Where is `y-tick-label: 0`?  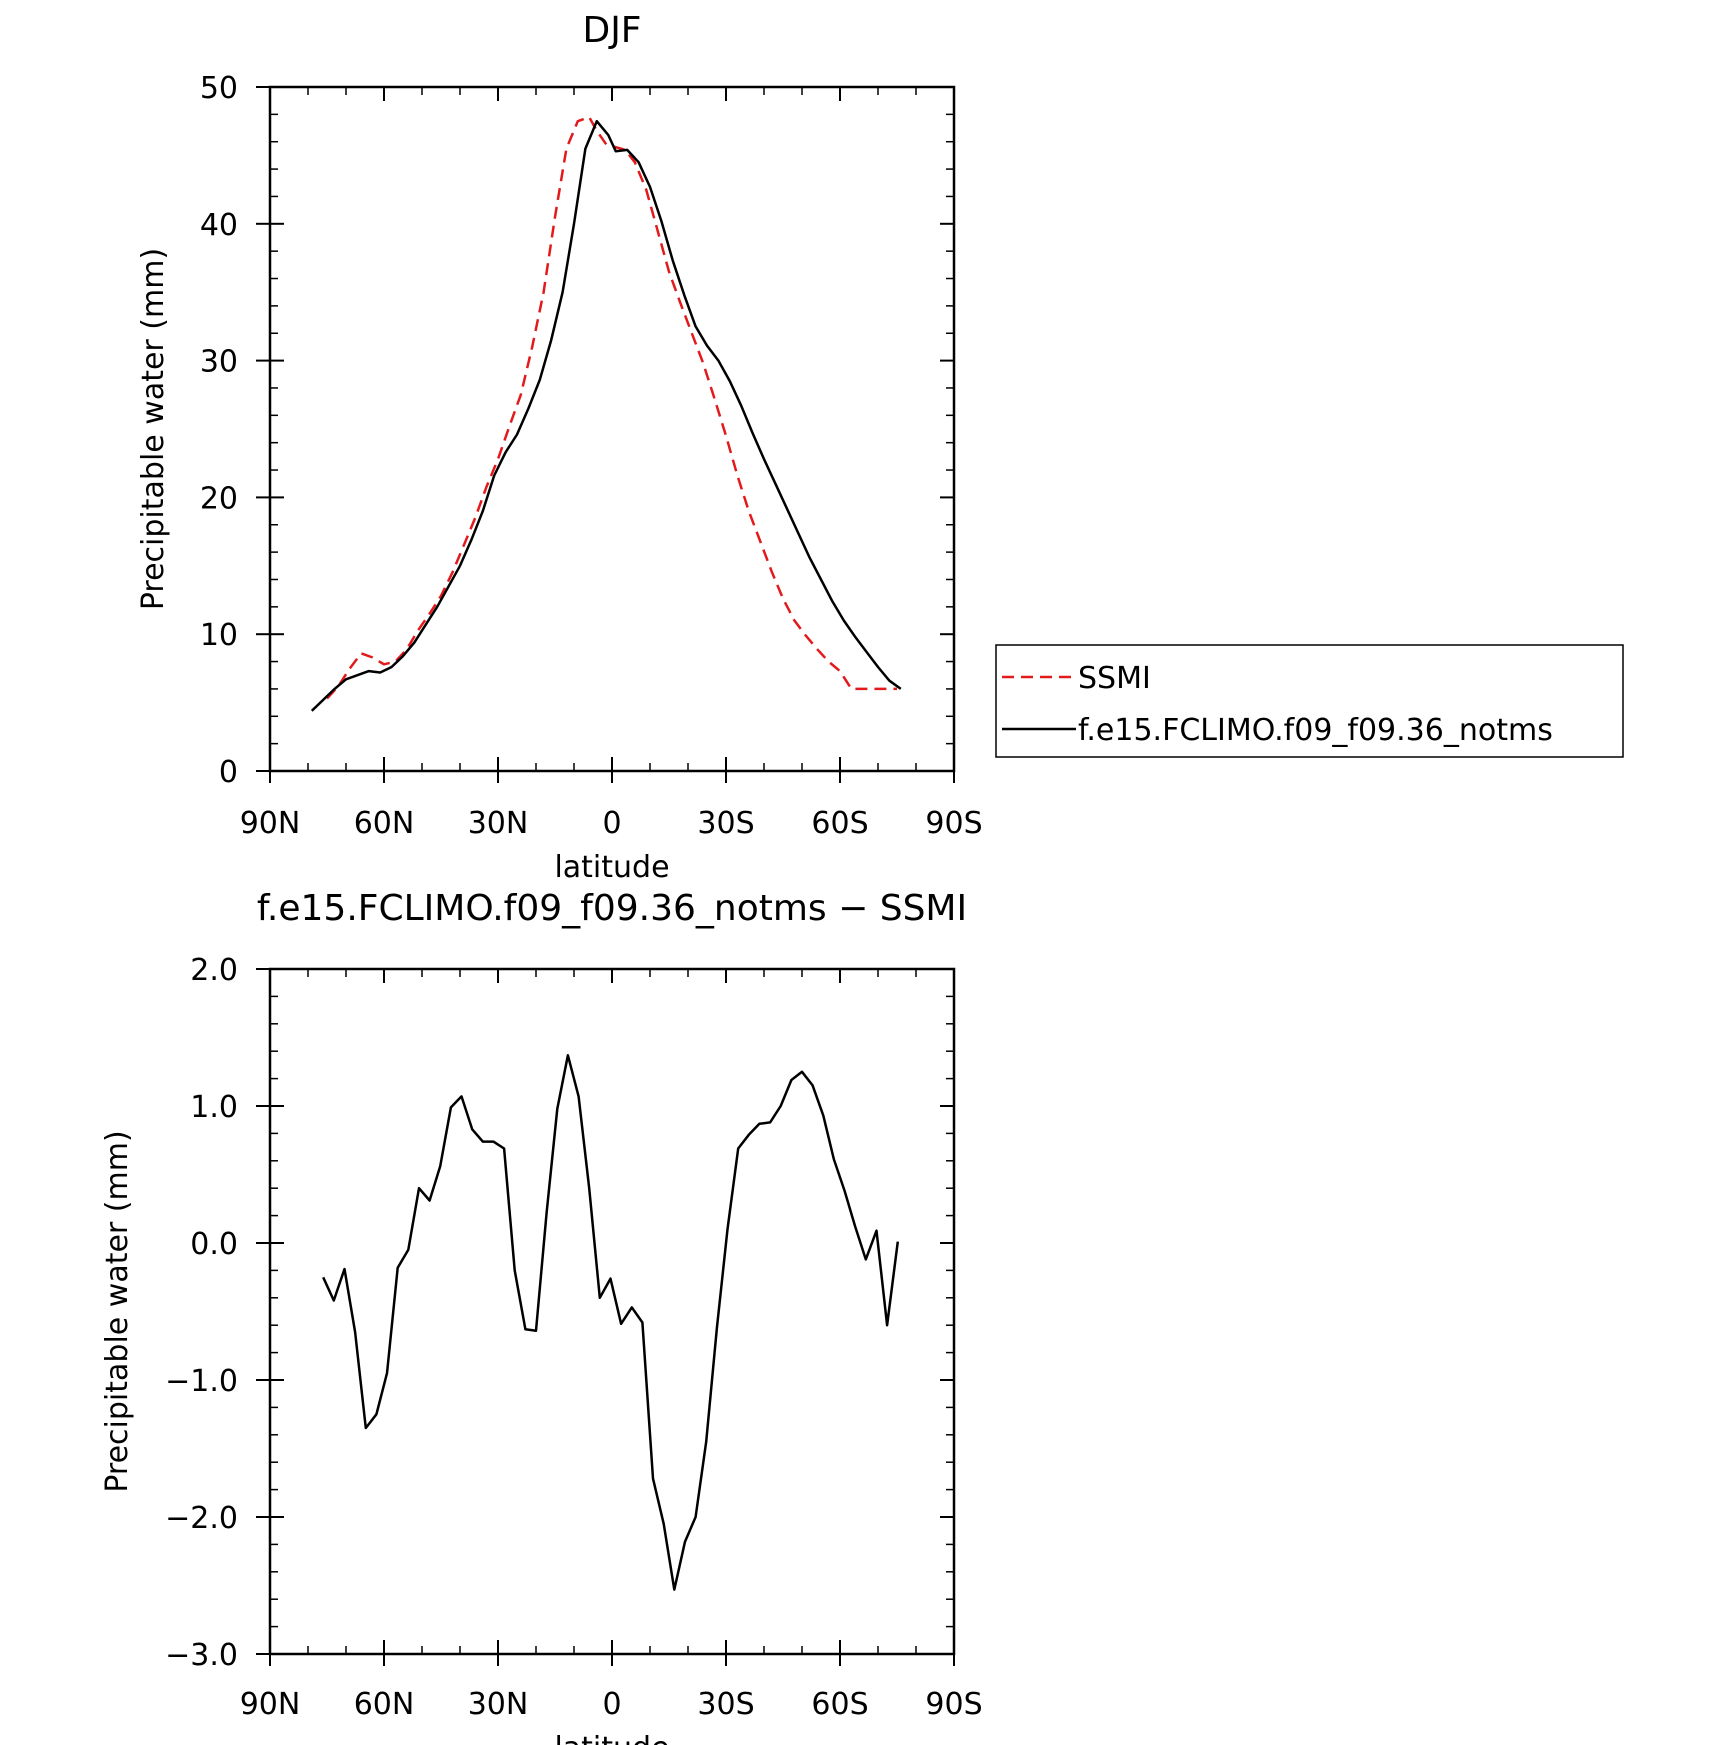 y-tick-label: 0 is located at coordinates (228, 772).